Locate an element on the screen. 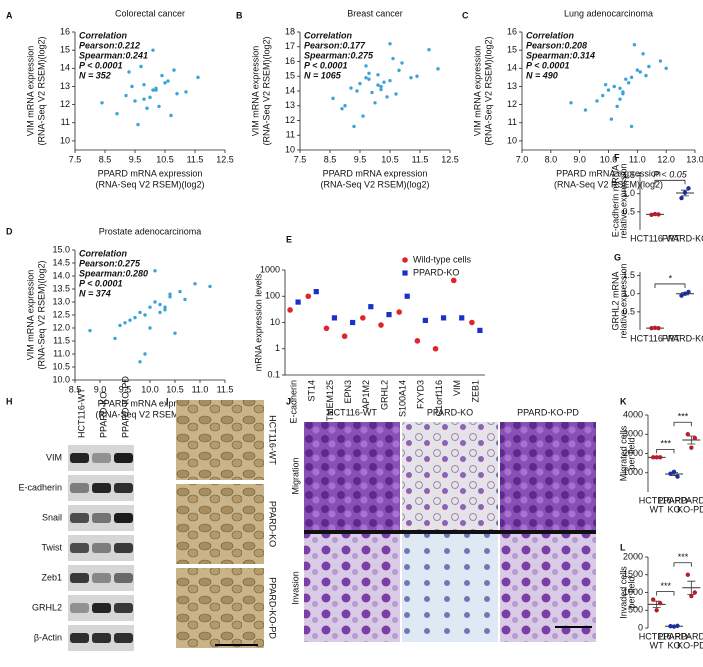  y-tick-label: 500 is located at coordinates (635, 610).